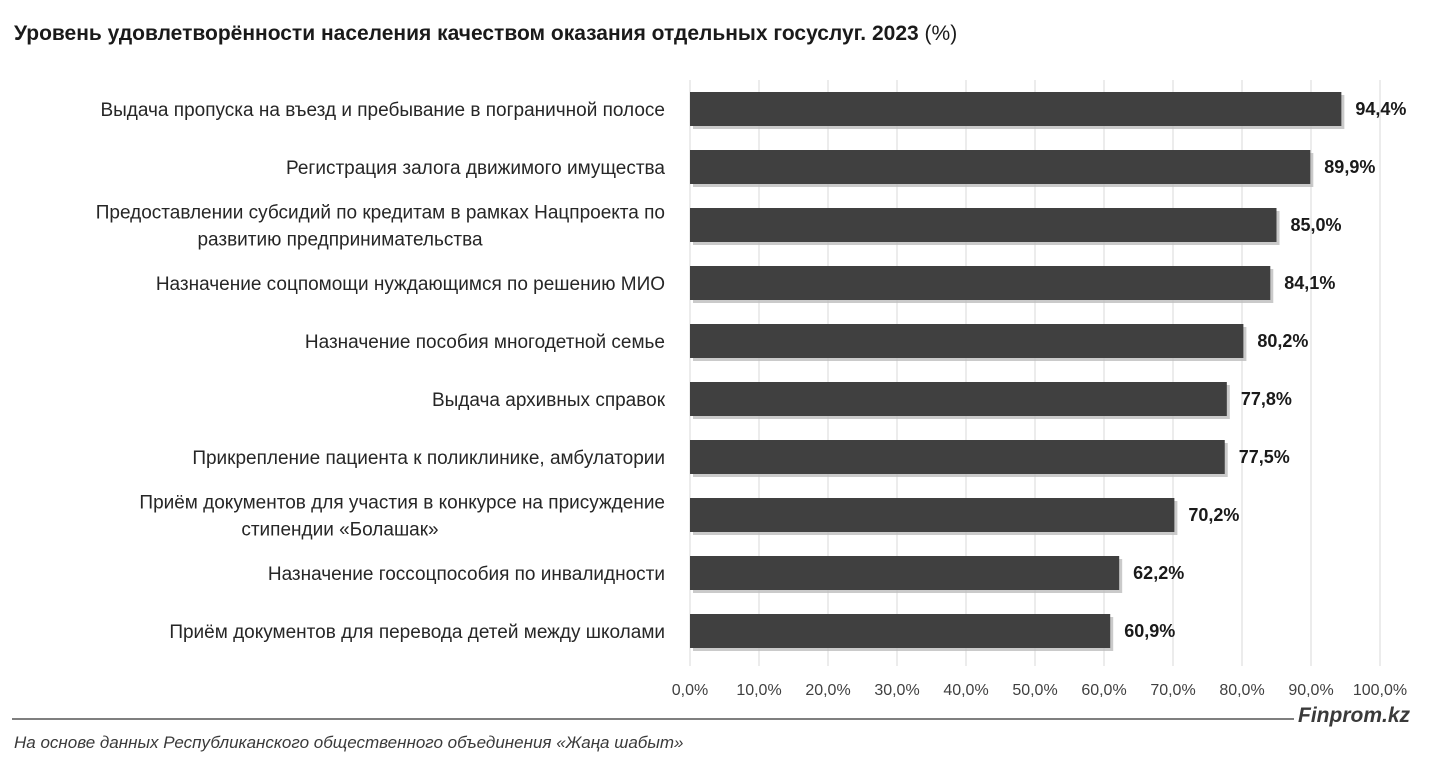  Describe the element at coordinates (1149, 631) in the screenshot. I see `value-label: 60,9%` at that location.